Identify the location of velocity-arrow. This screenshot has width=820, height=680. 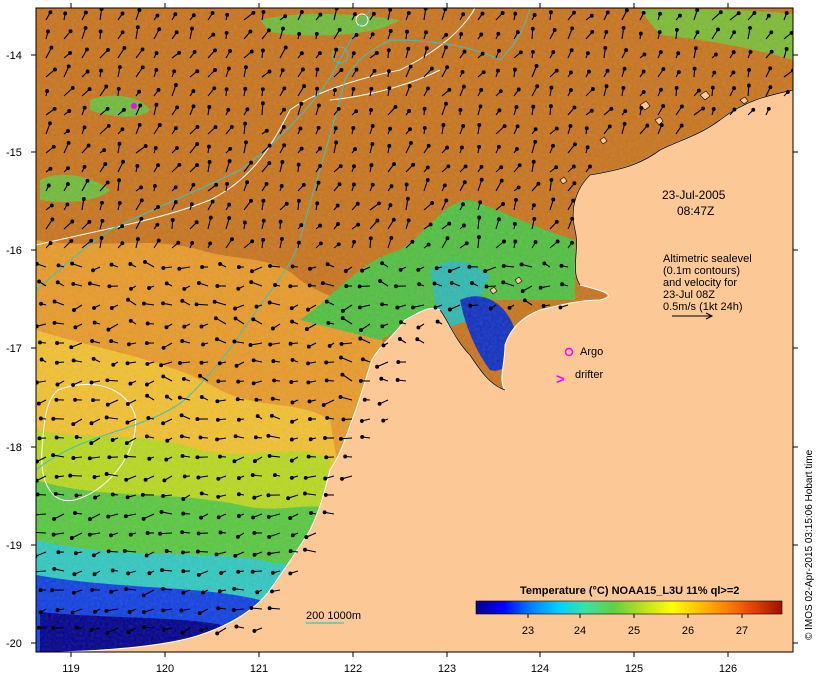
(112, 610).